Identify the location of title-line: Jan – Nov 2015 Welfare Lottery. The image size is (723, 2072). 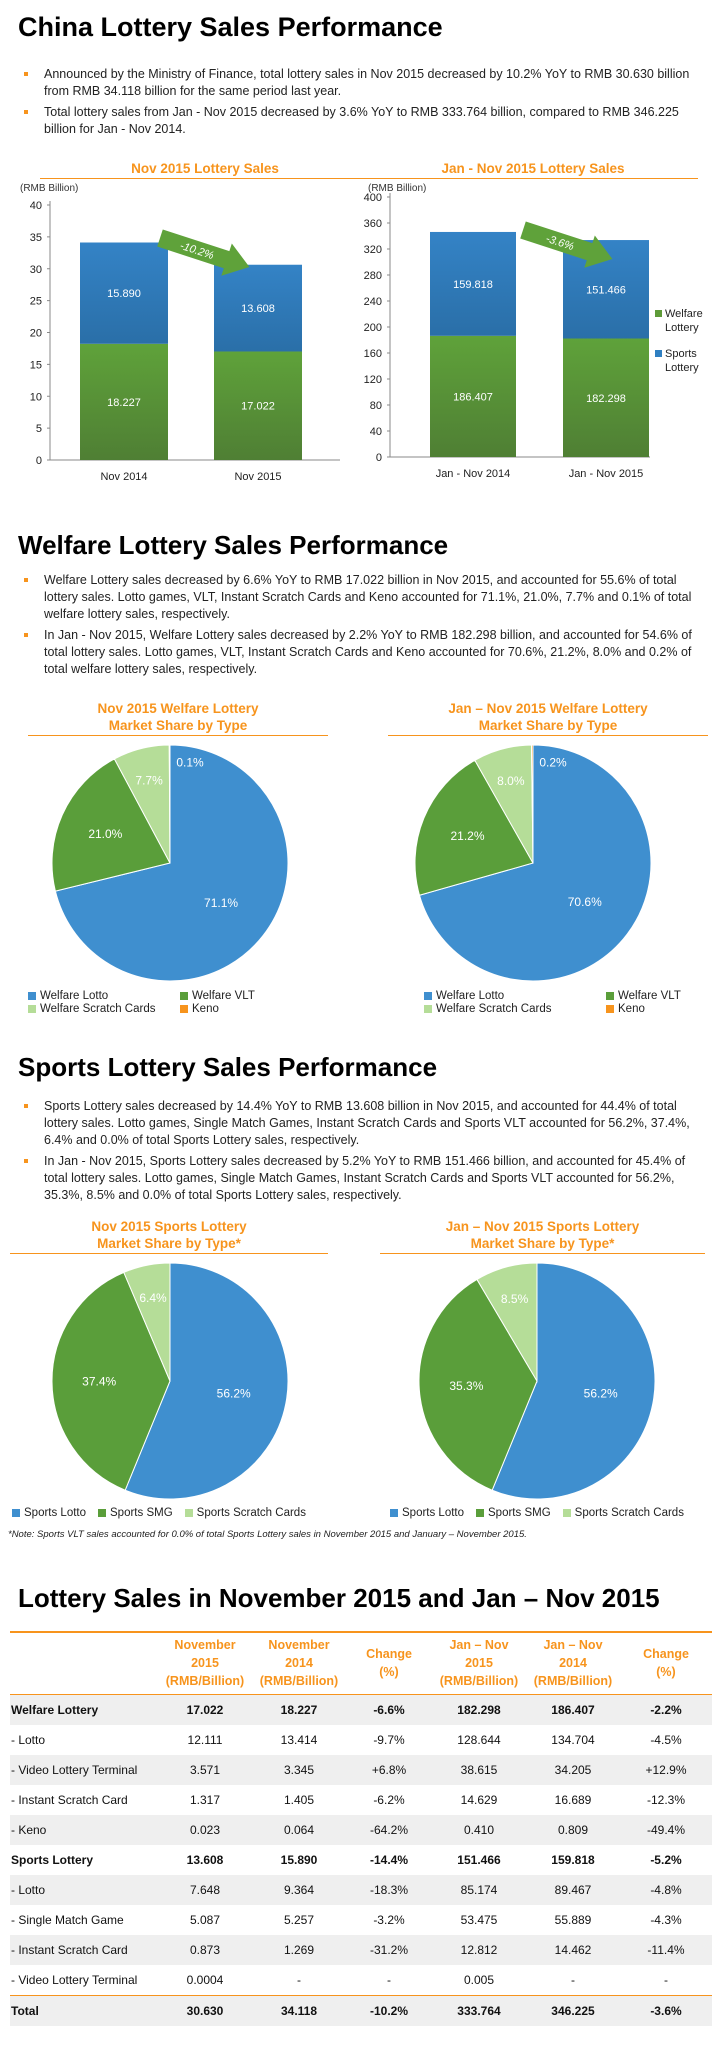
(548, 708).